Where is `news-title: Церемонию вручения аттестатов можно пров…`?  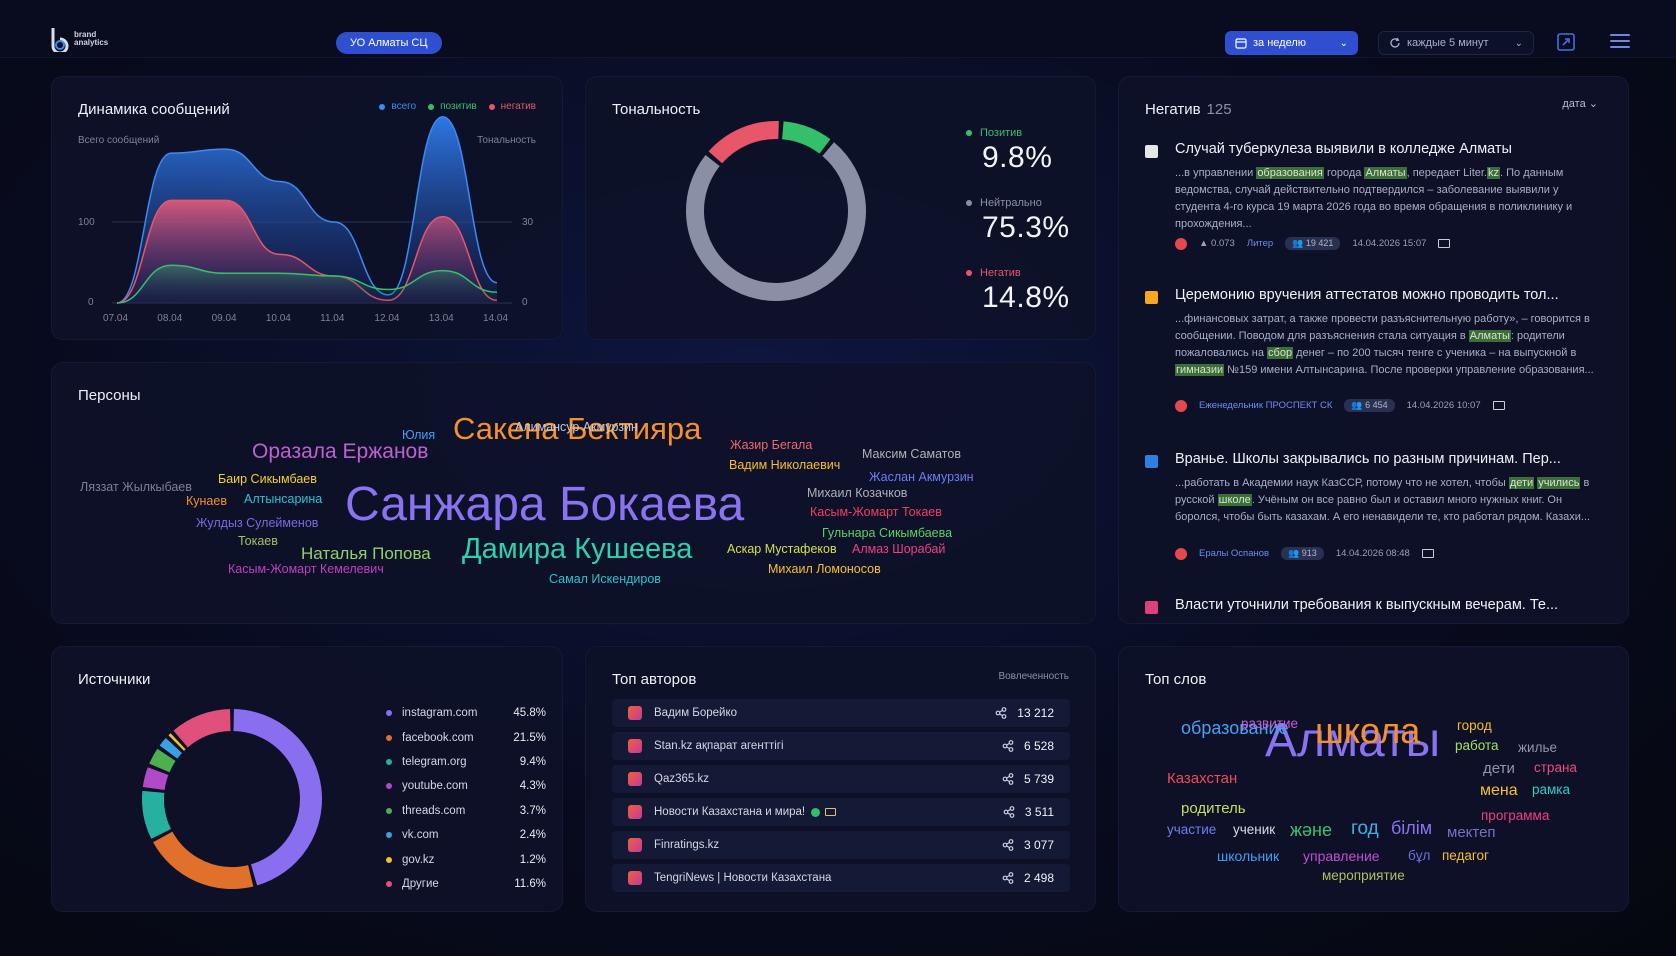
news-title: Церемонию вручения аттестатов можно пров… is located at coordinates (1367, 295).